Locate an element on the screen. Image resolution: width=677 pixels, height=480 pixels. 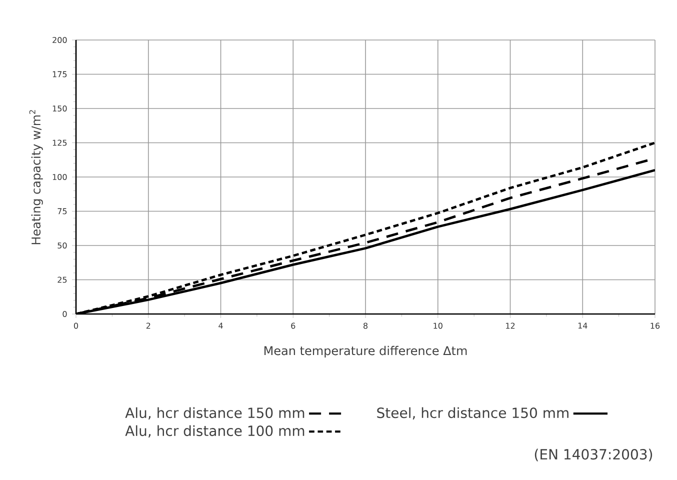
legend-label: Alu, hcr distance 150 mm is located at coordinates (214, 413).